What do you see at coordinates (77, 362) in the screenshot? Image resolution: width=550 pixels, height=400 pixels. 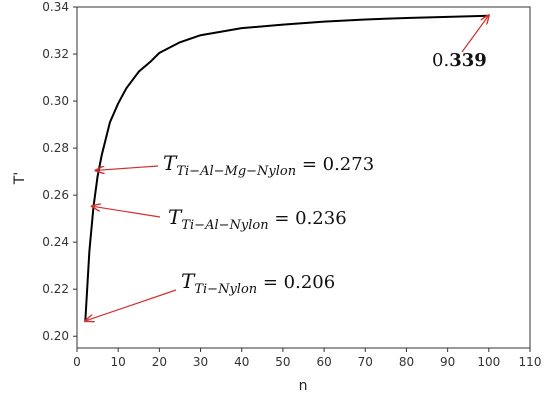 I see `x-tick-label: 0` at bounding box center [77, 362].